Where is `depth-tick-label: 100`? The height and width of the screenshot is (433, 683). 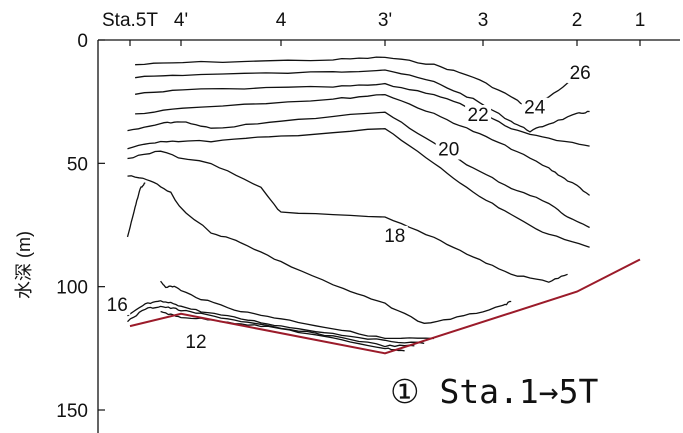 depth-tick-label: 100 is located at coordinates (72, 288).